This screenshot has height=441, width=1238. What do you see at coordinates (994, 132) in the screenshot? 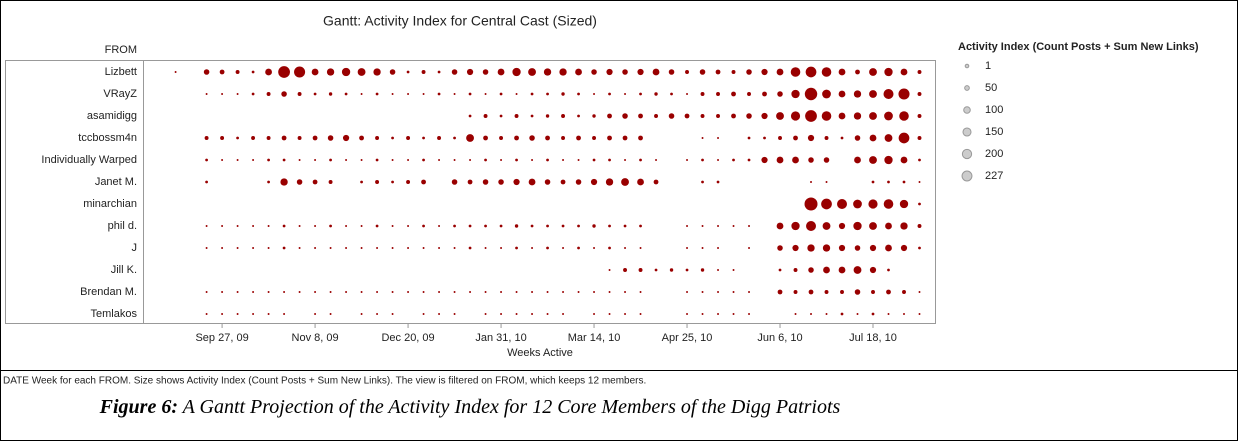
I see `size-legend-label: 150` at bounding box center [994, 132].